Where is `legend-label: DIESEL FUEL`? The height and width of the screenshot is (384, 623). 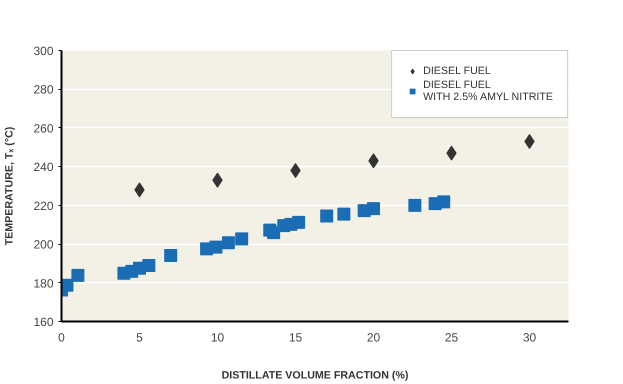
legend-label: DIESEL FUEL is located at coordinates (457, 71).